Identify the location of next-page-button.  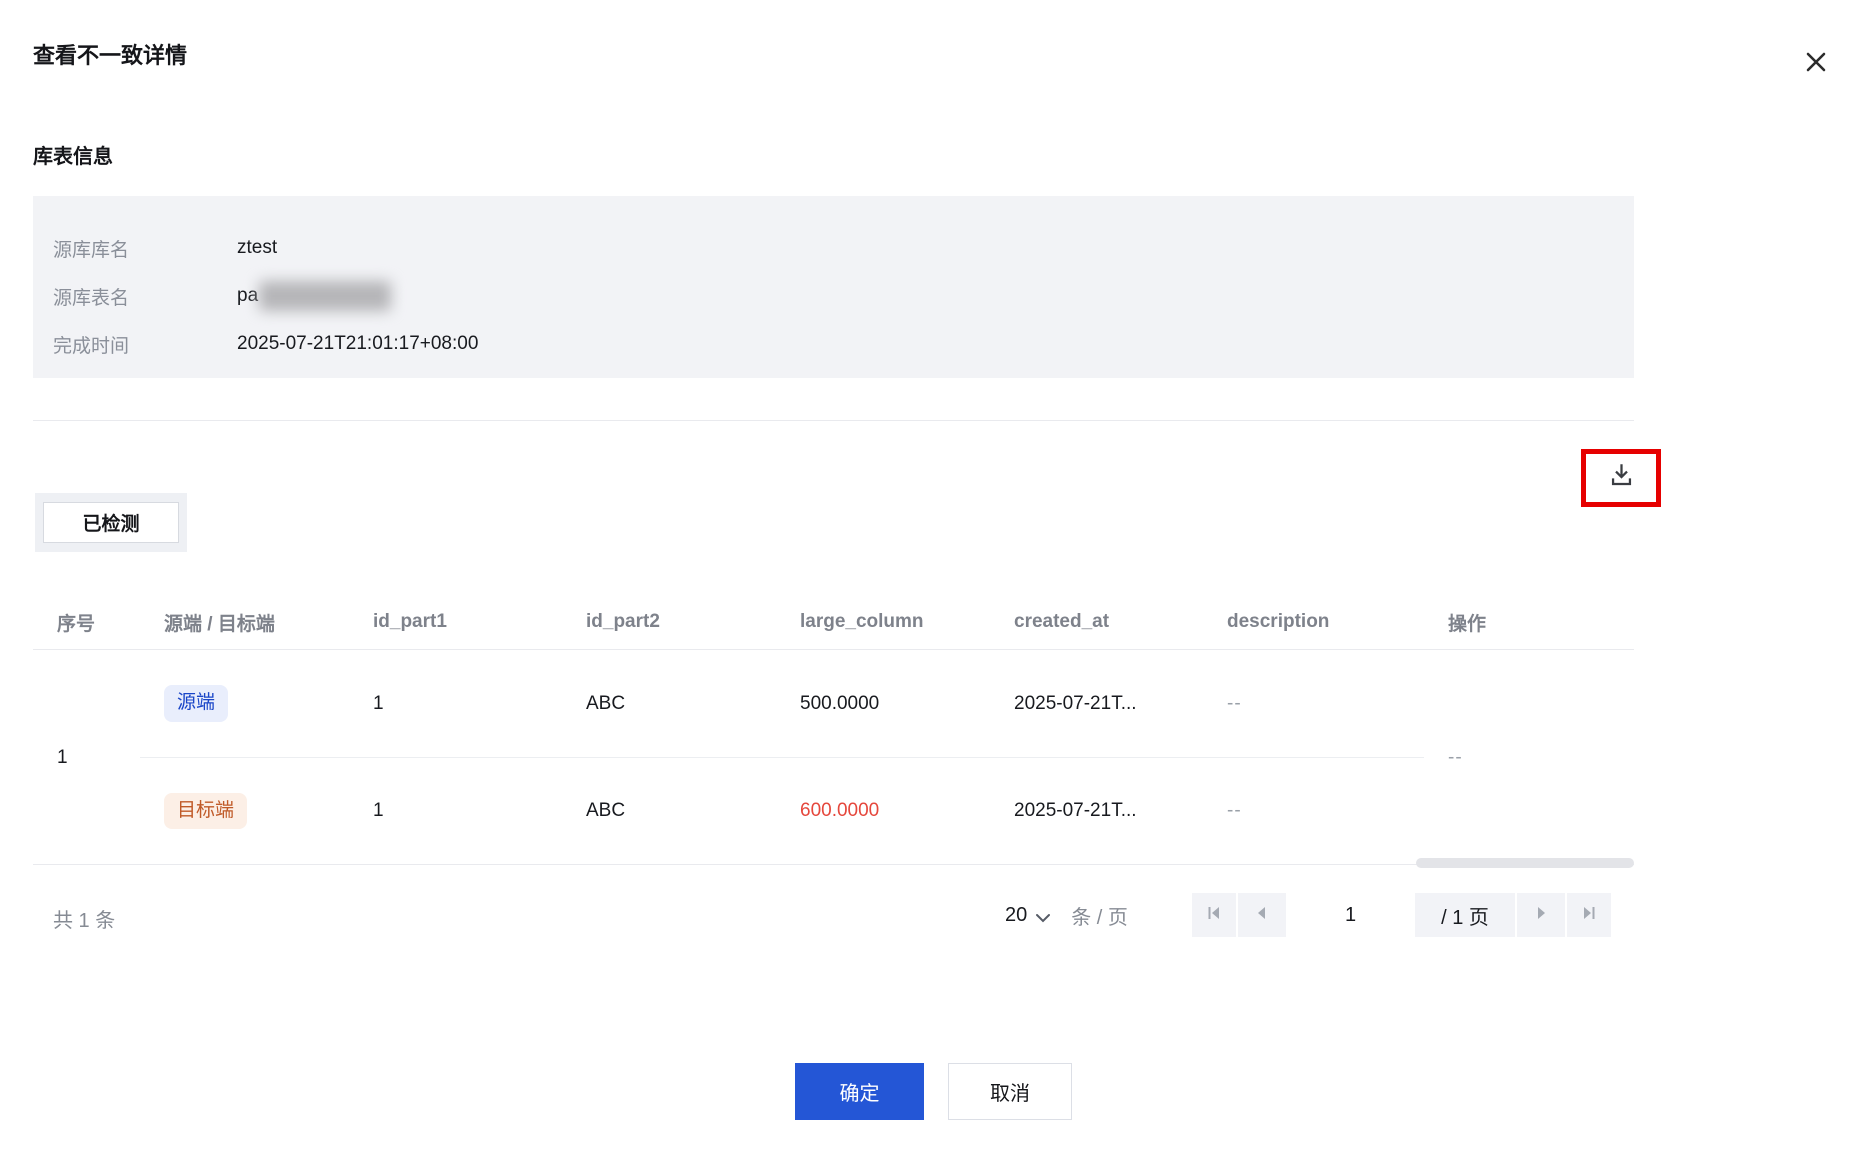
(1541, 915).